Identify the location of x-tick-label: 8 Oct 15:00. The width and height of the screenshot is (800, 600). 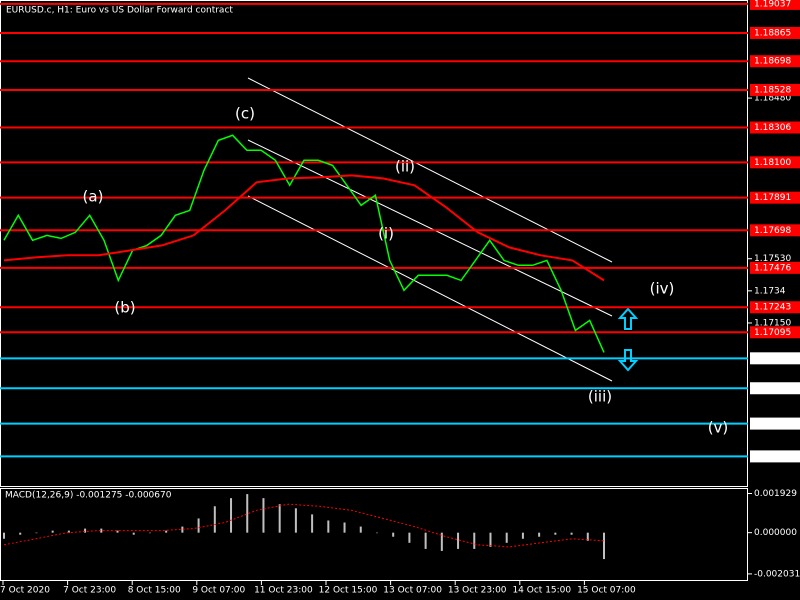
(154, 591).